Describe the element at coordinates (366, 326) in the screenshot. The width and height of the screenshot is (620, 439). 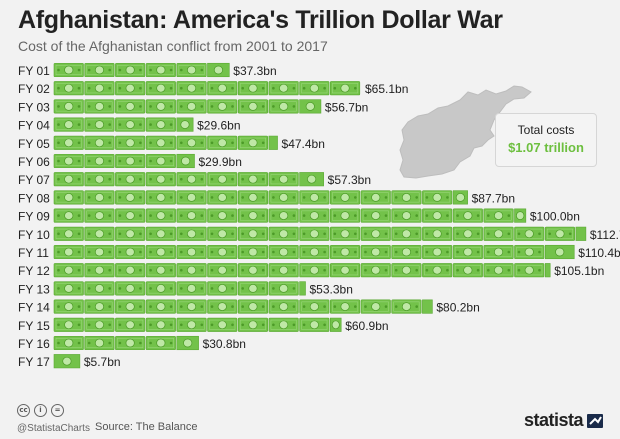
I see `value-label: $60.9bn` at that location.